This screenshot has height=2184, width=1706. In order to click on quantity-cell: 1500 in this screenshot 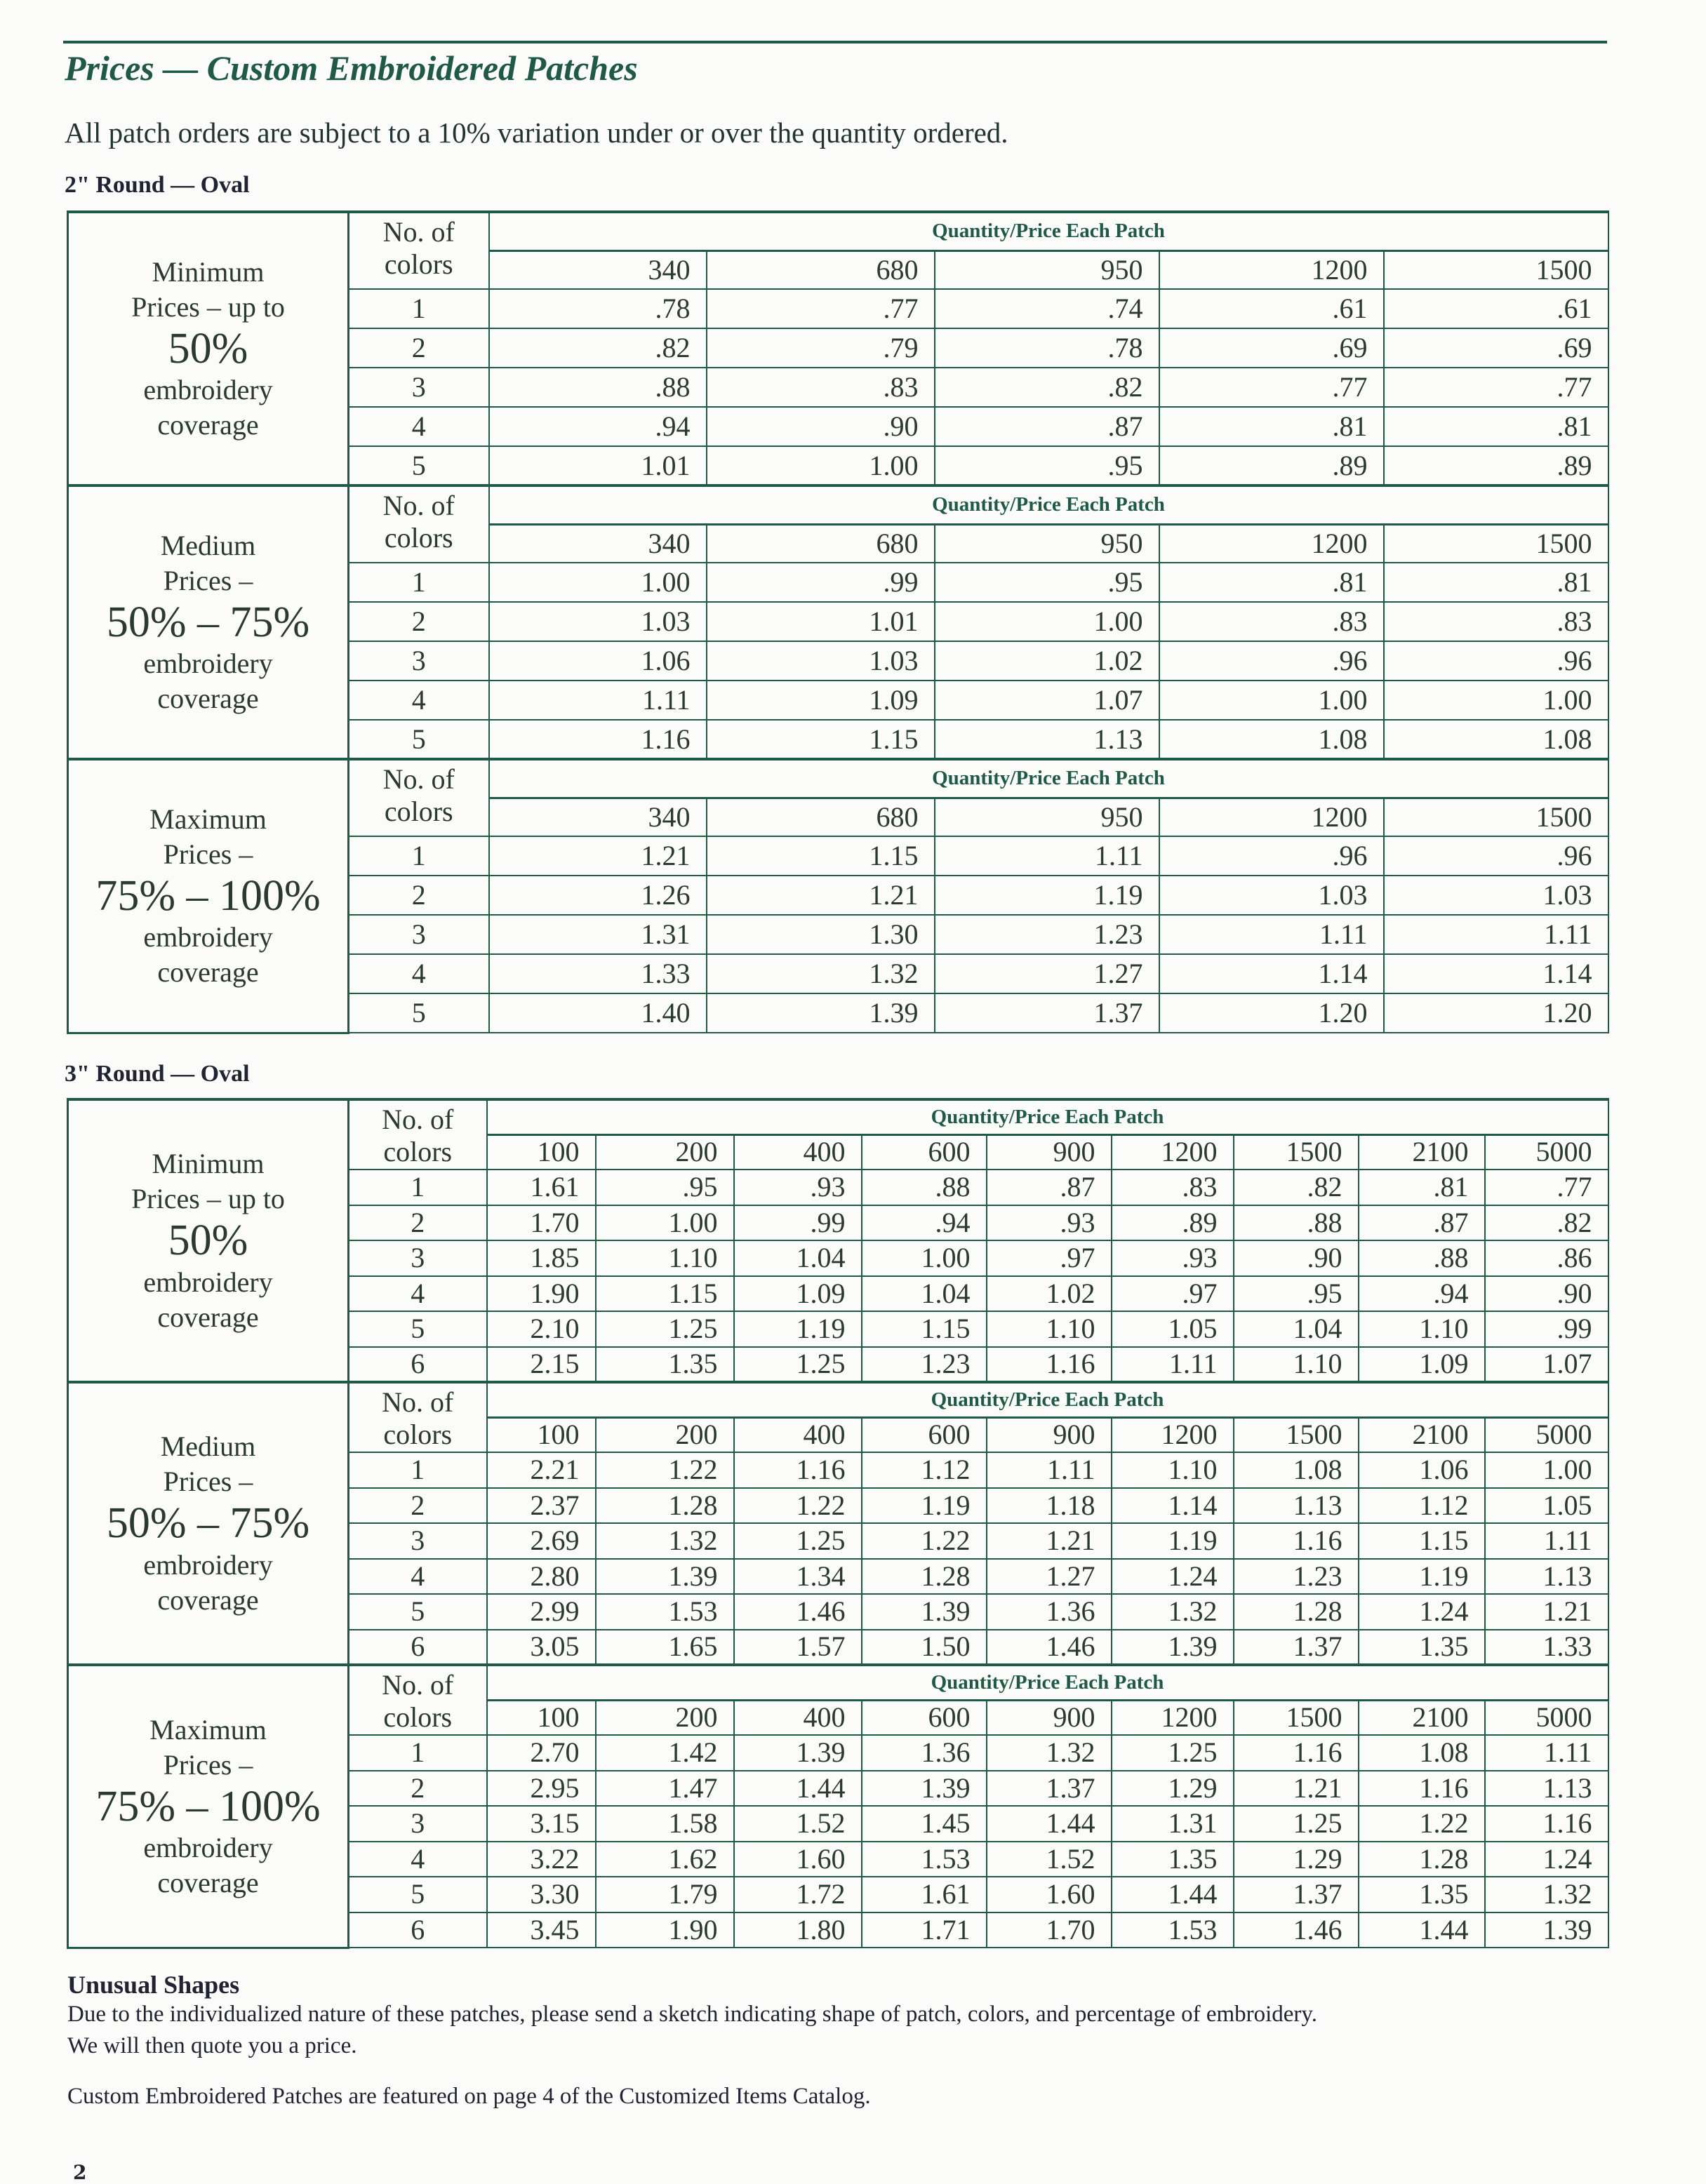, I will do `click(1496, 817)`.